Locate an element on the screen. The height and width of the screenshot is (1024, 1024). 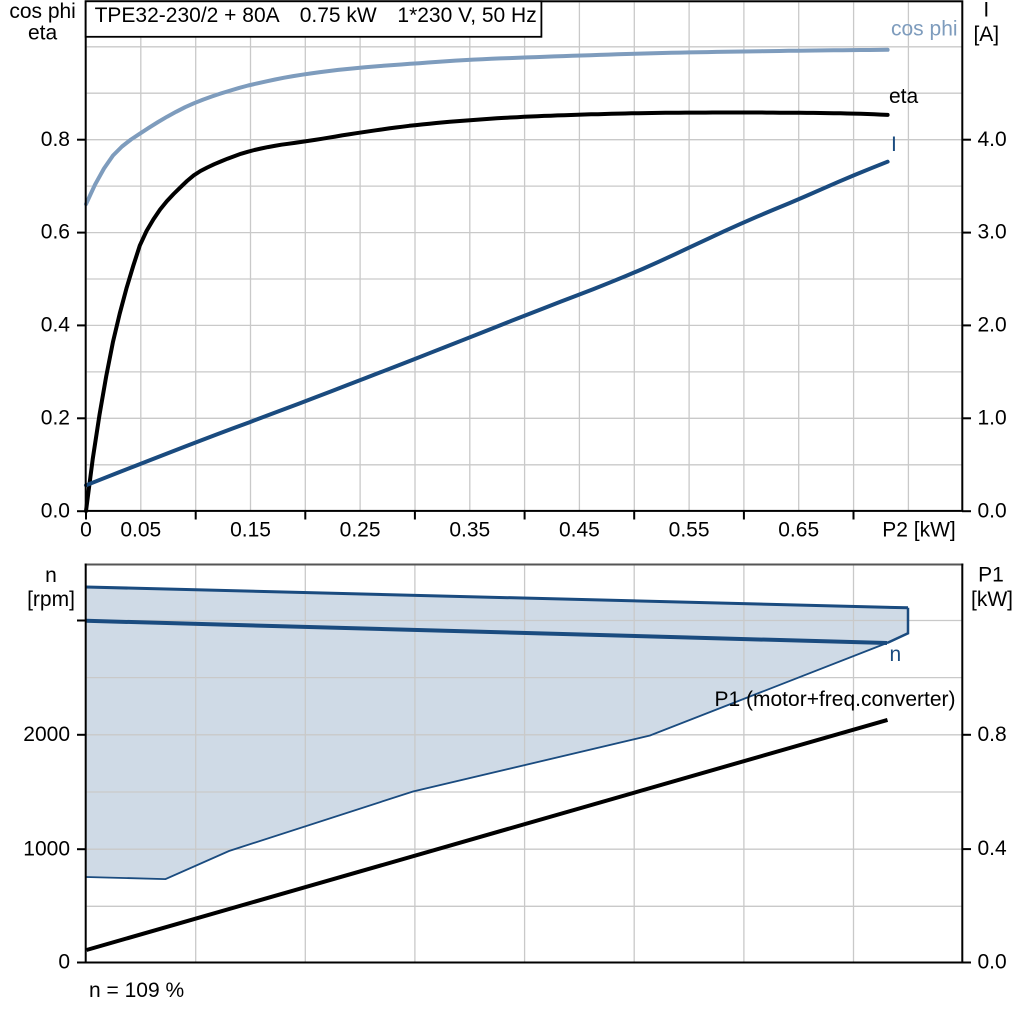
svg-text: 1000 is located at coordinates (46, 848).